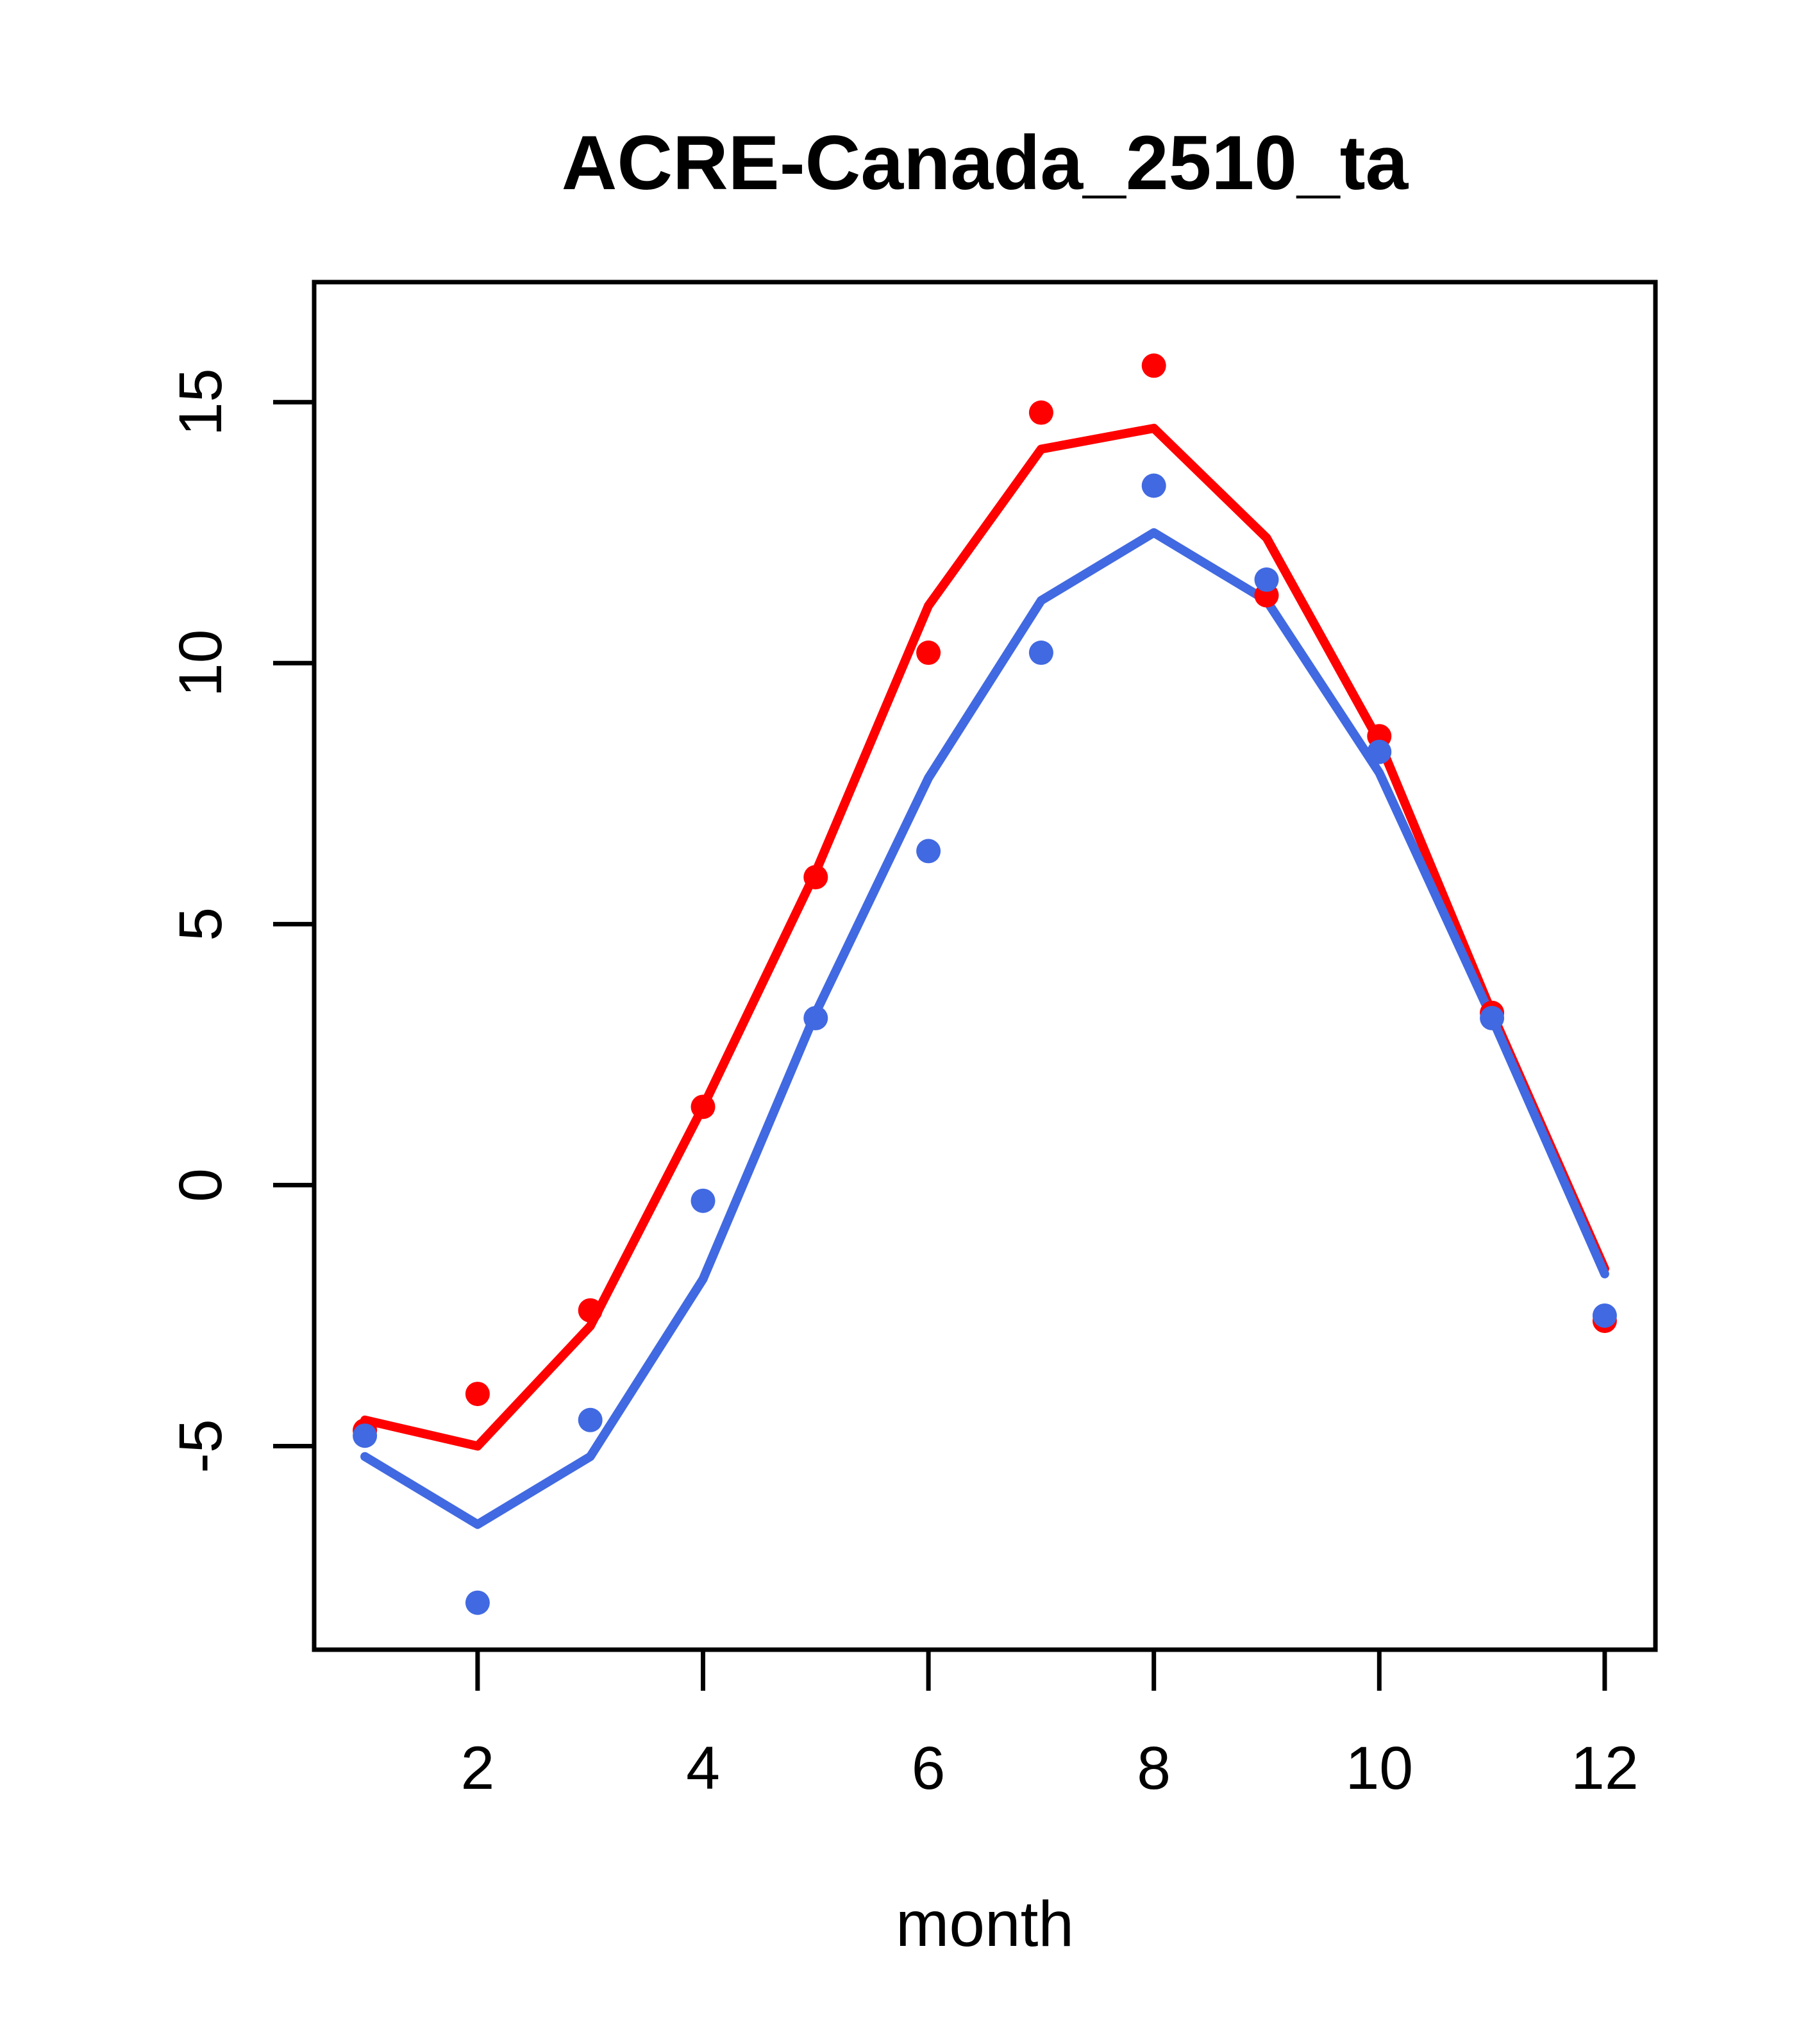 The width and height of the screenshot is (1817, 2044). I want to click on y-tick-label: 0, so click(201, 1185).